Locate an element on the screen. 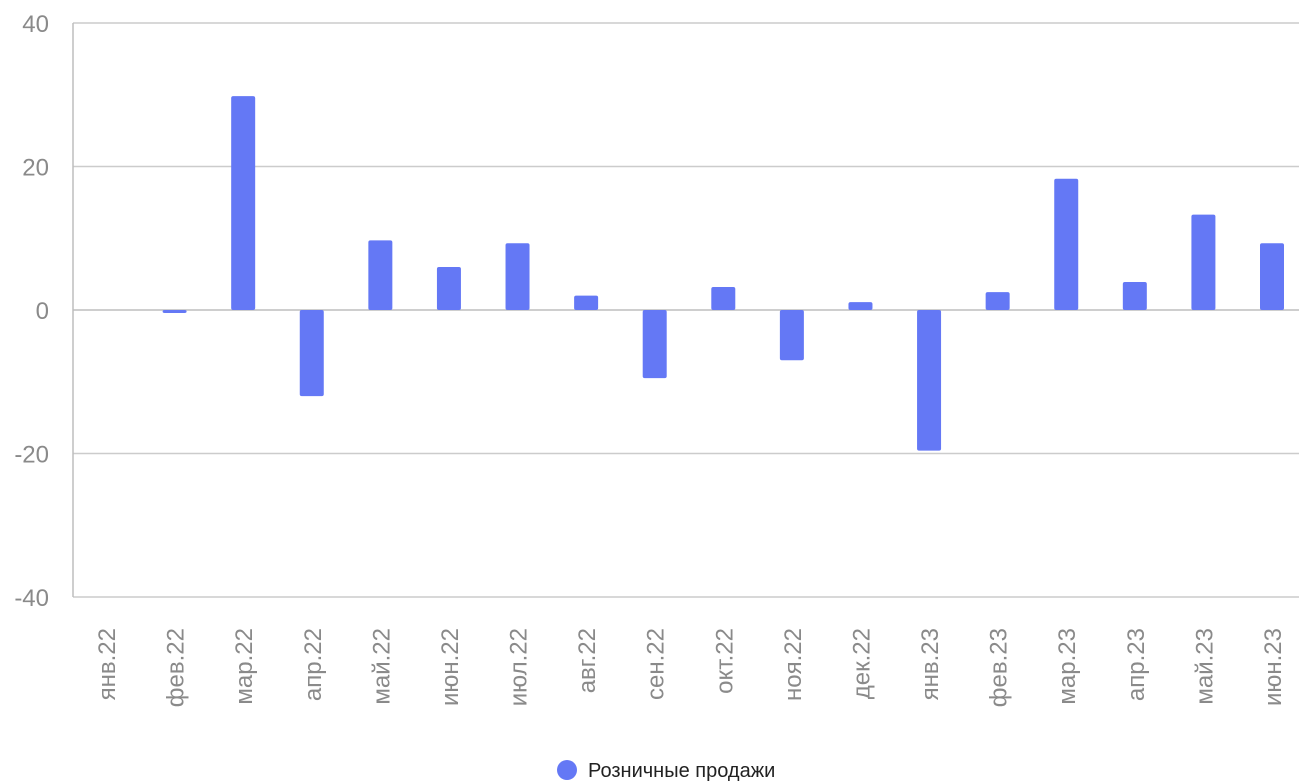 The width and height of the screenshot is (1299, 782). x-tick-label: фев.23 is located at coordinates (999, 667).